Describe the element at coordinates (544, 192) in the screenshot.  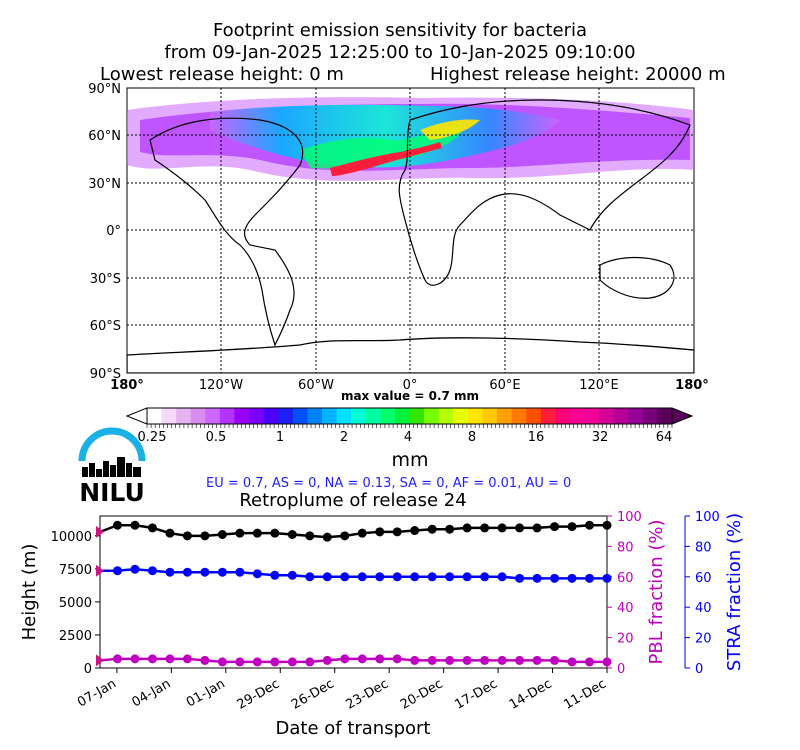
I see `eurasia-africa-coast` at that location.